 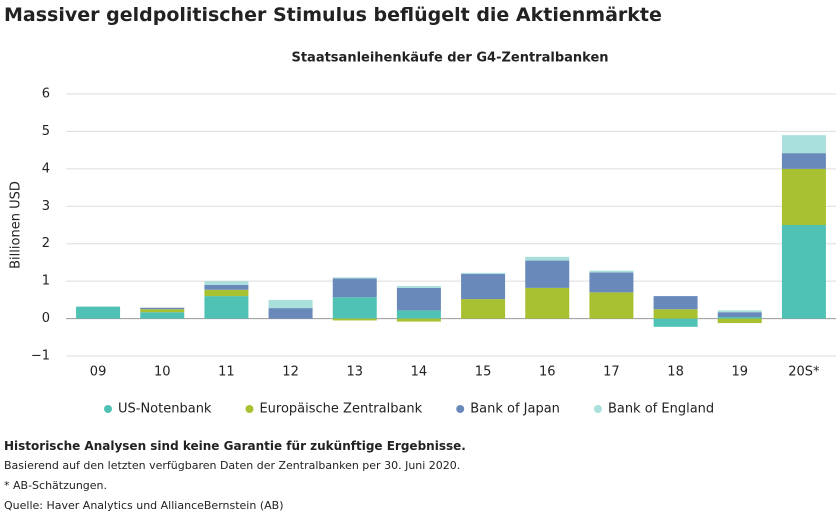 I want to click on x-tick-label: 16, so click(x=547, y=372).